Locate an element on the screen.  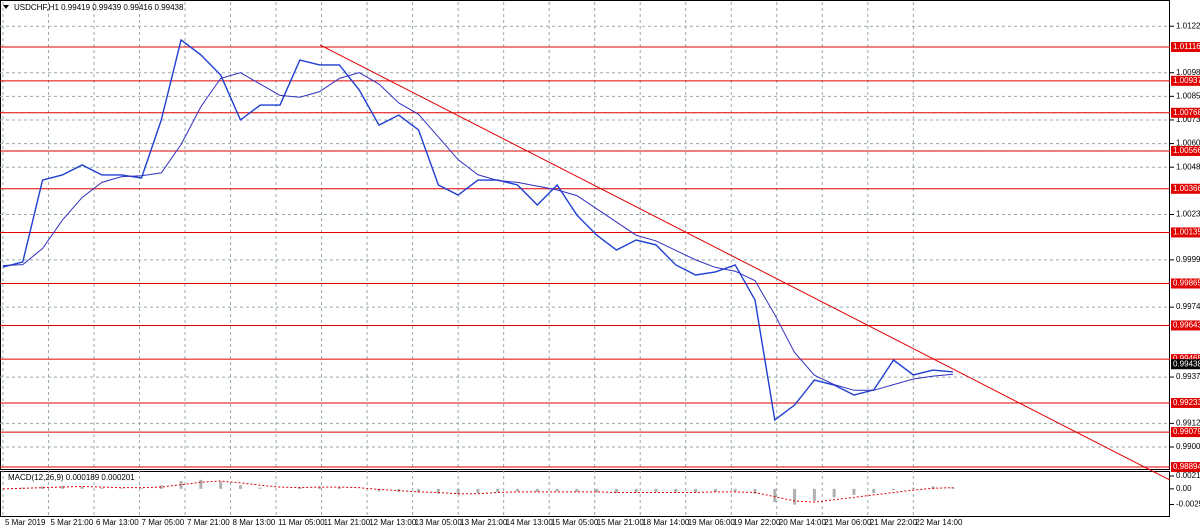
level-label: 1.00937 is located at coordinates (1186, 80).